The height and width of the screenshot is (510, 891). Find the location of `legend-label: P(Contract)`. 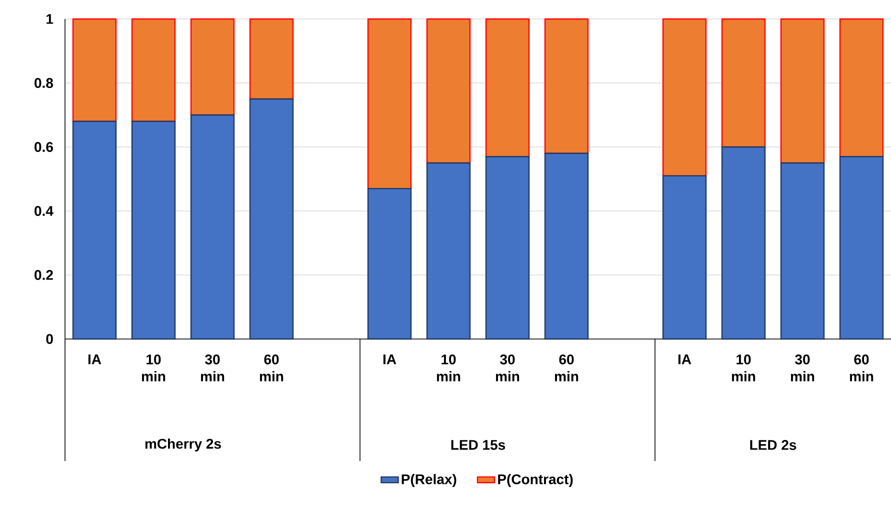

legend-label: P(Contract) is located at coordinates (535, 481).